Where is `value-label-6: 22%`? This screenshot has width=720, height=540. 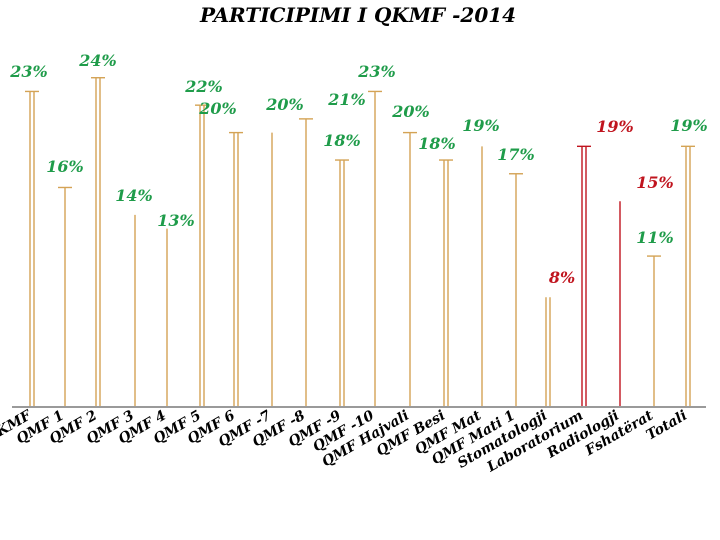 value-label-6: 22% is located at coordinates (203, 86).